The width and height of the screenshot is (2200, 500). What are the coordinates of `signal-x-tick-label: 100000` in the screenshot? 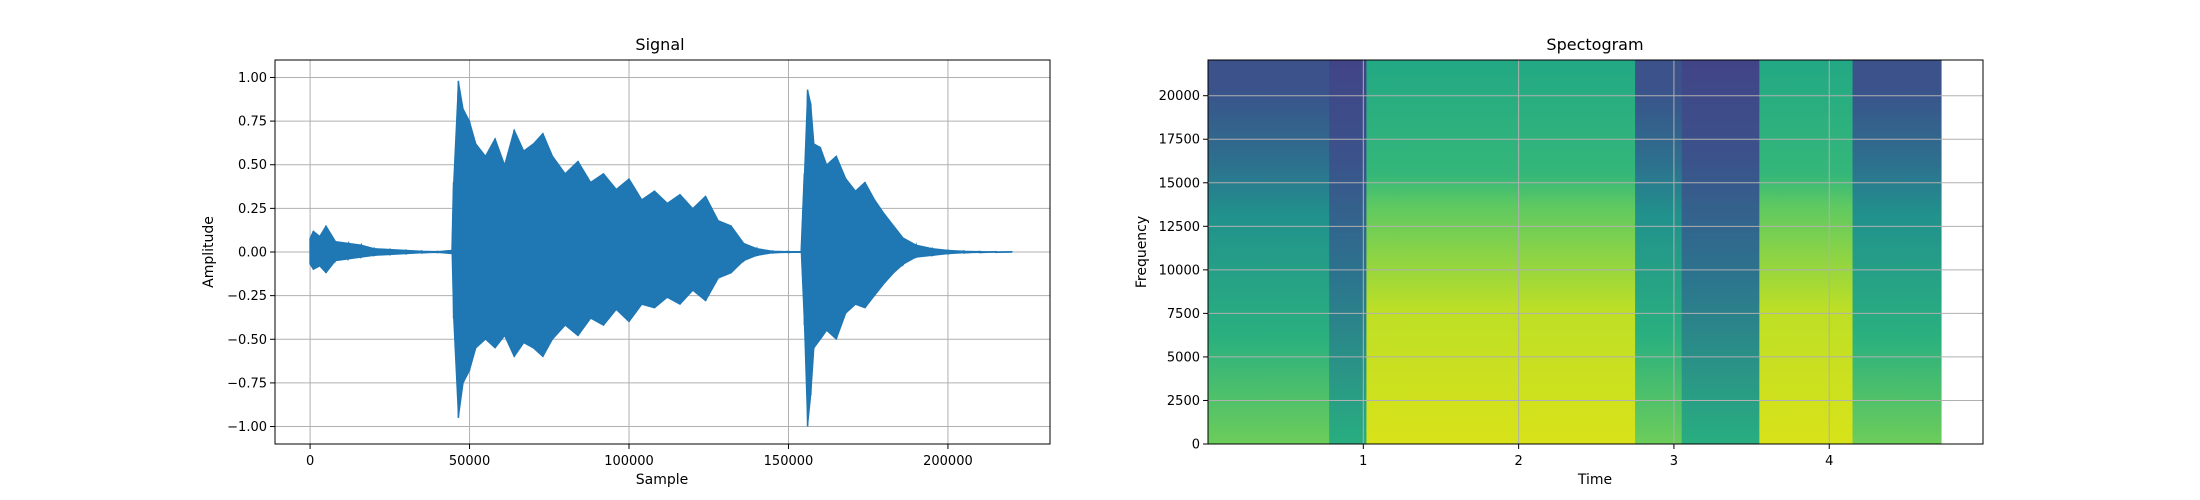 It's located at (629, 461).